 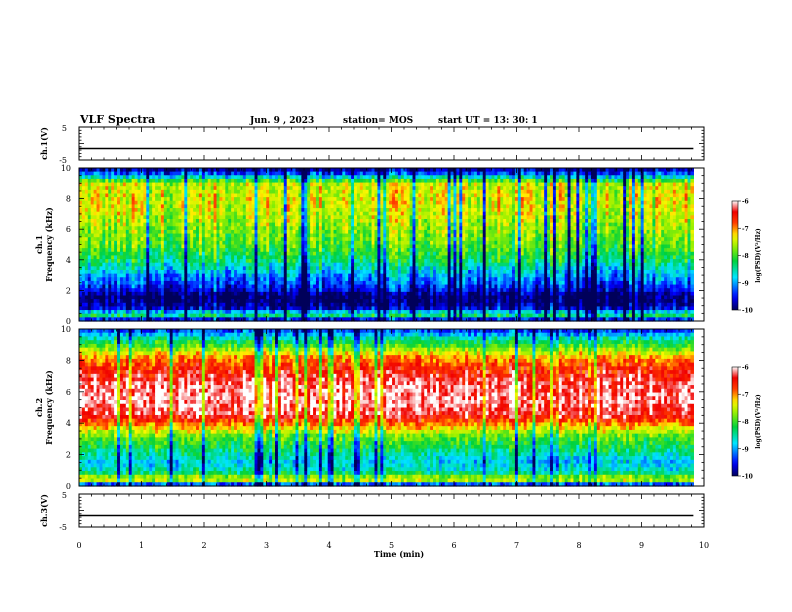 I want to click on y-tick-label: 5, so click(x=64, y=128).